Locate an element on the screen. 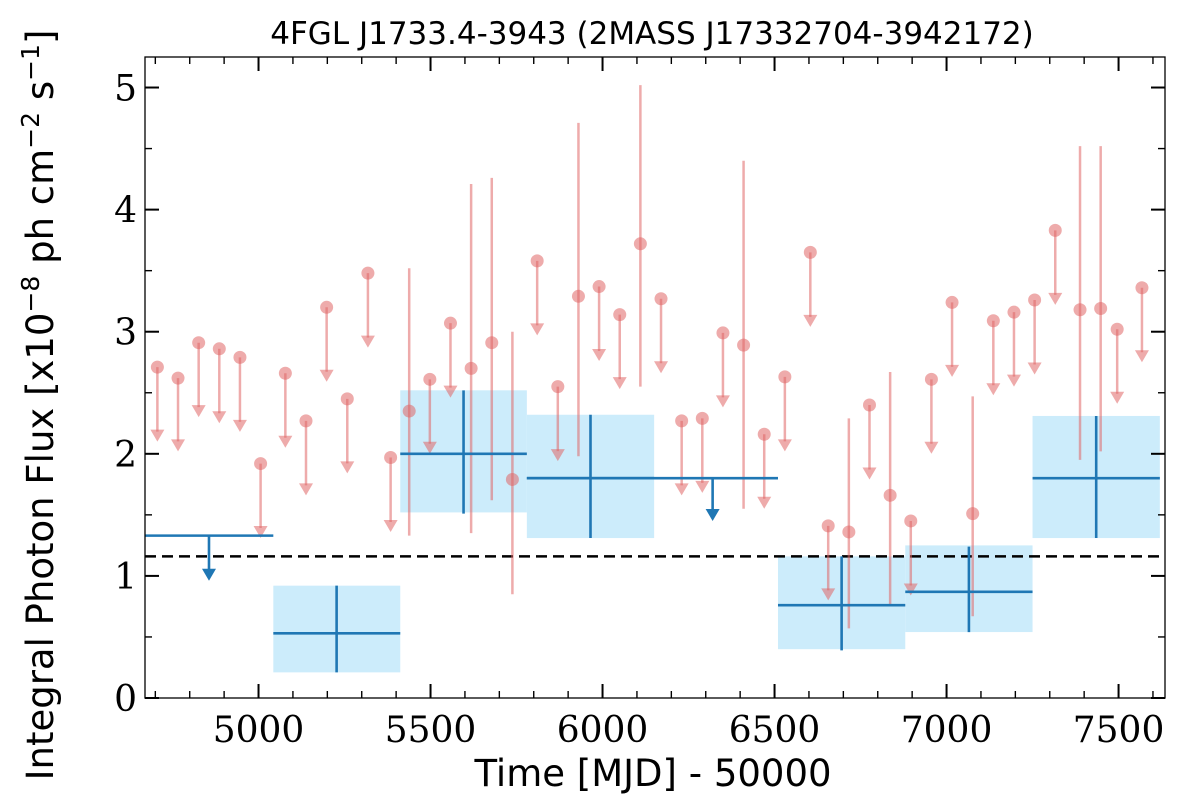 The height and width of the screenshot is (800, 1200). y-tick-label: 4 is located at coordinates (125, 211).